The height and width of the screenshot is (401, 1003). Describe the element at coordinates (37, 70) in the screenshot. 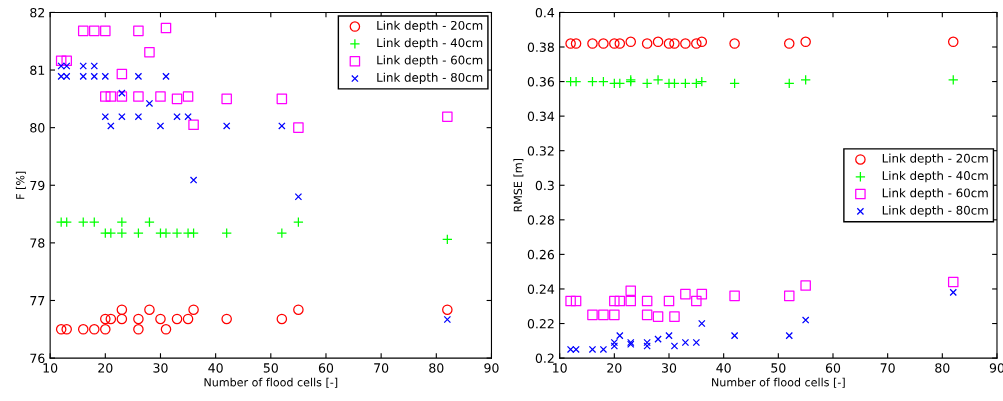

I see `y-tick-label: 81` at that location.